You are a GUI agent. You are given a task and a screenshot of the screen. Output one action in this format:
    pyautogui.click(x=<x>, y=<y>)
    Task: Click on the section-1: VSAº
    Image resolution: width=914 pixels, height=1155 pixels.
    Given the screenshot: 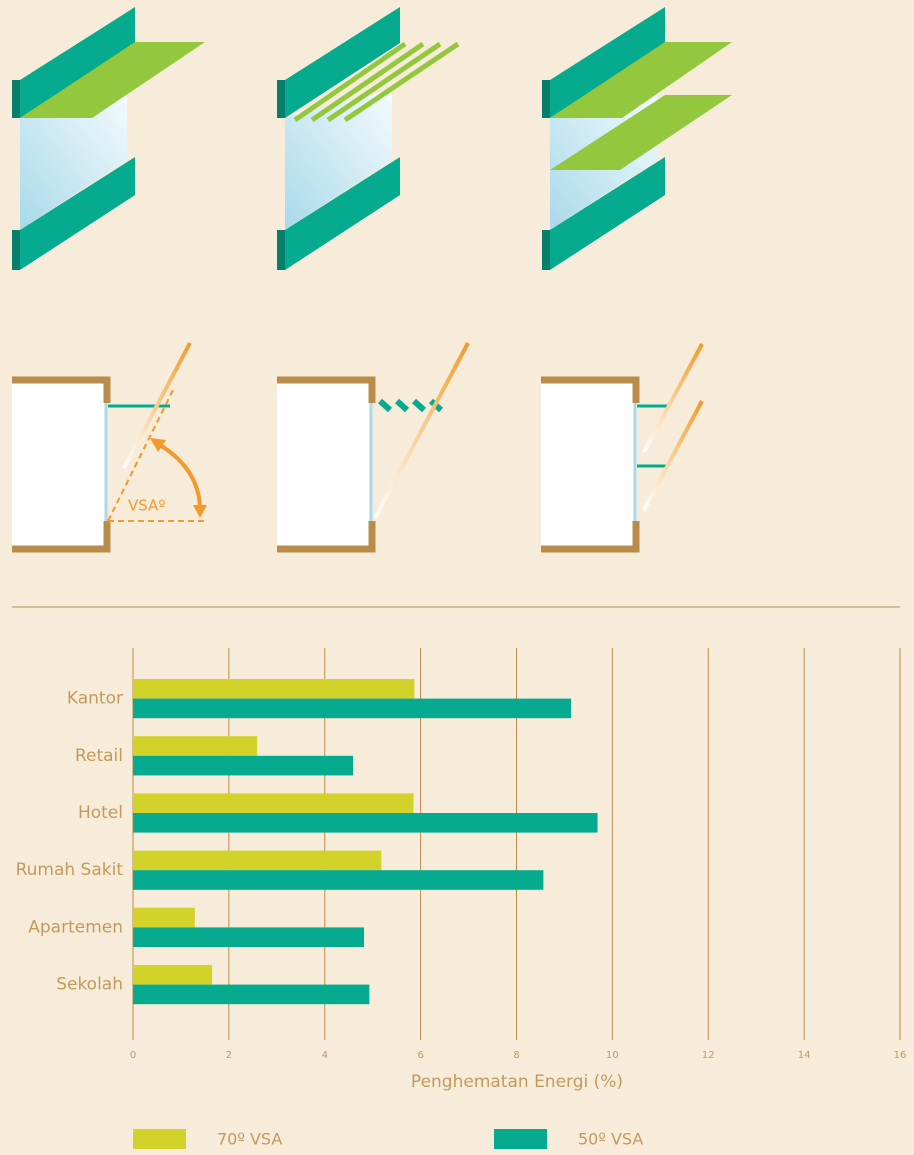 What is the action you would take?
    pyautogui.click(x=109, y=447)
    